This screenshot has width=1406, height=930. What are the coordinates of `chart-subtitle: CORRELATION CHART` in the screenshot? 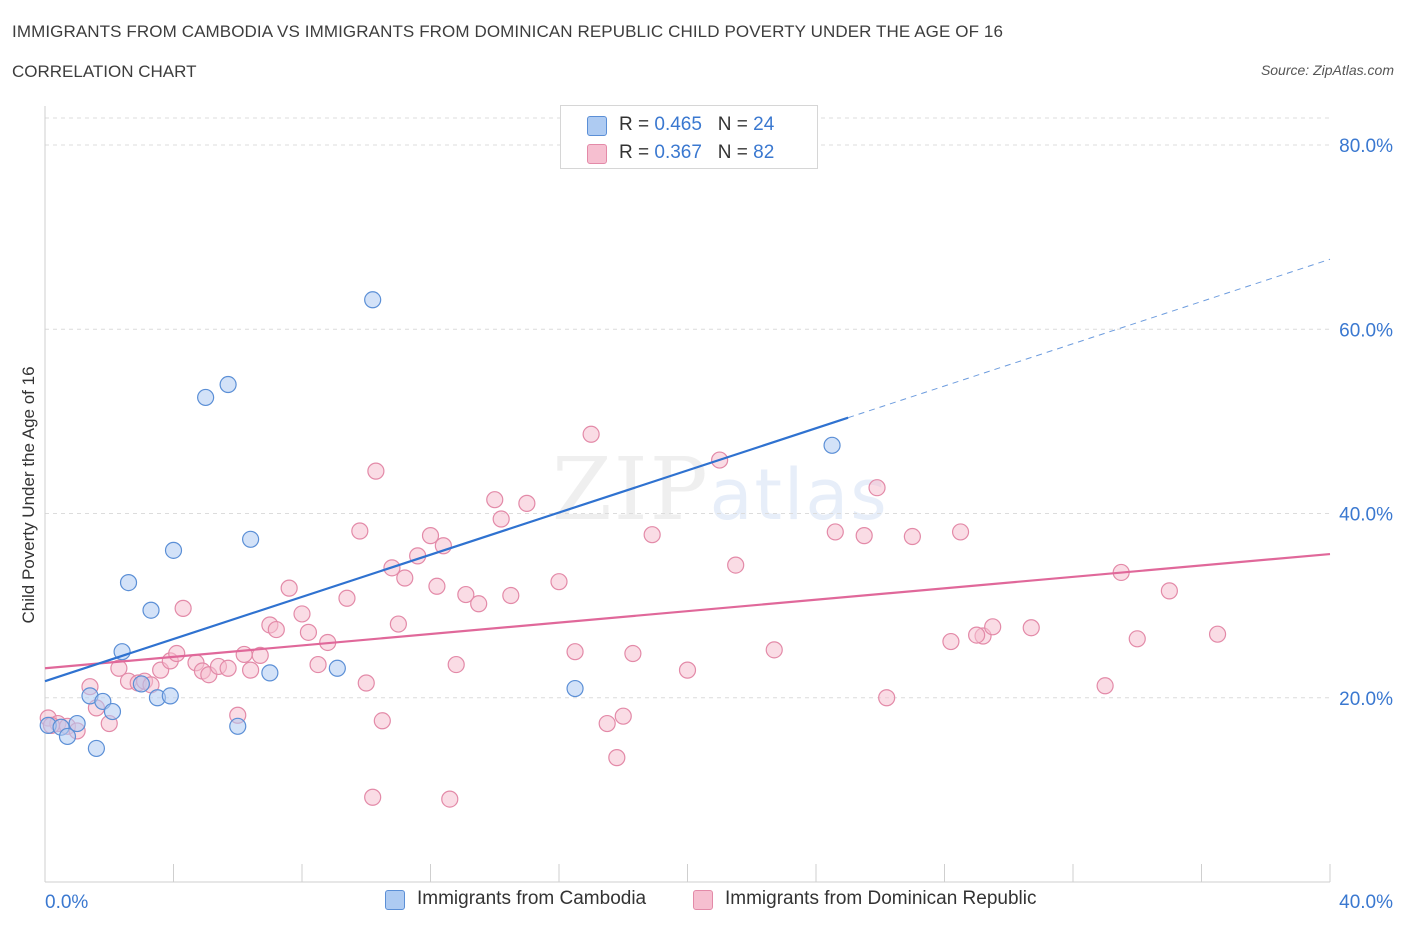 It's located at (104, 71).